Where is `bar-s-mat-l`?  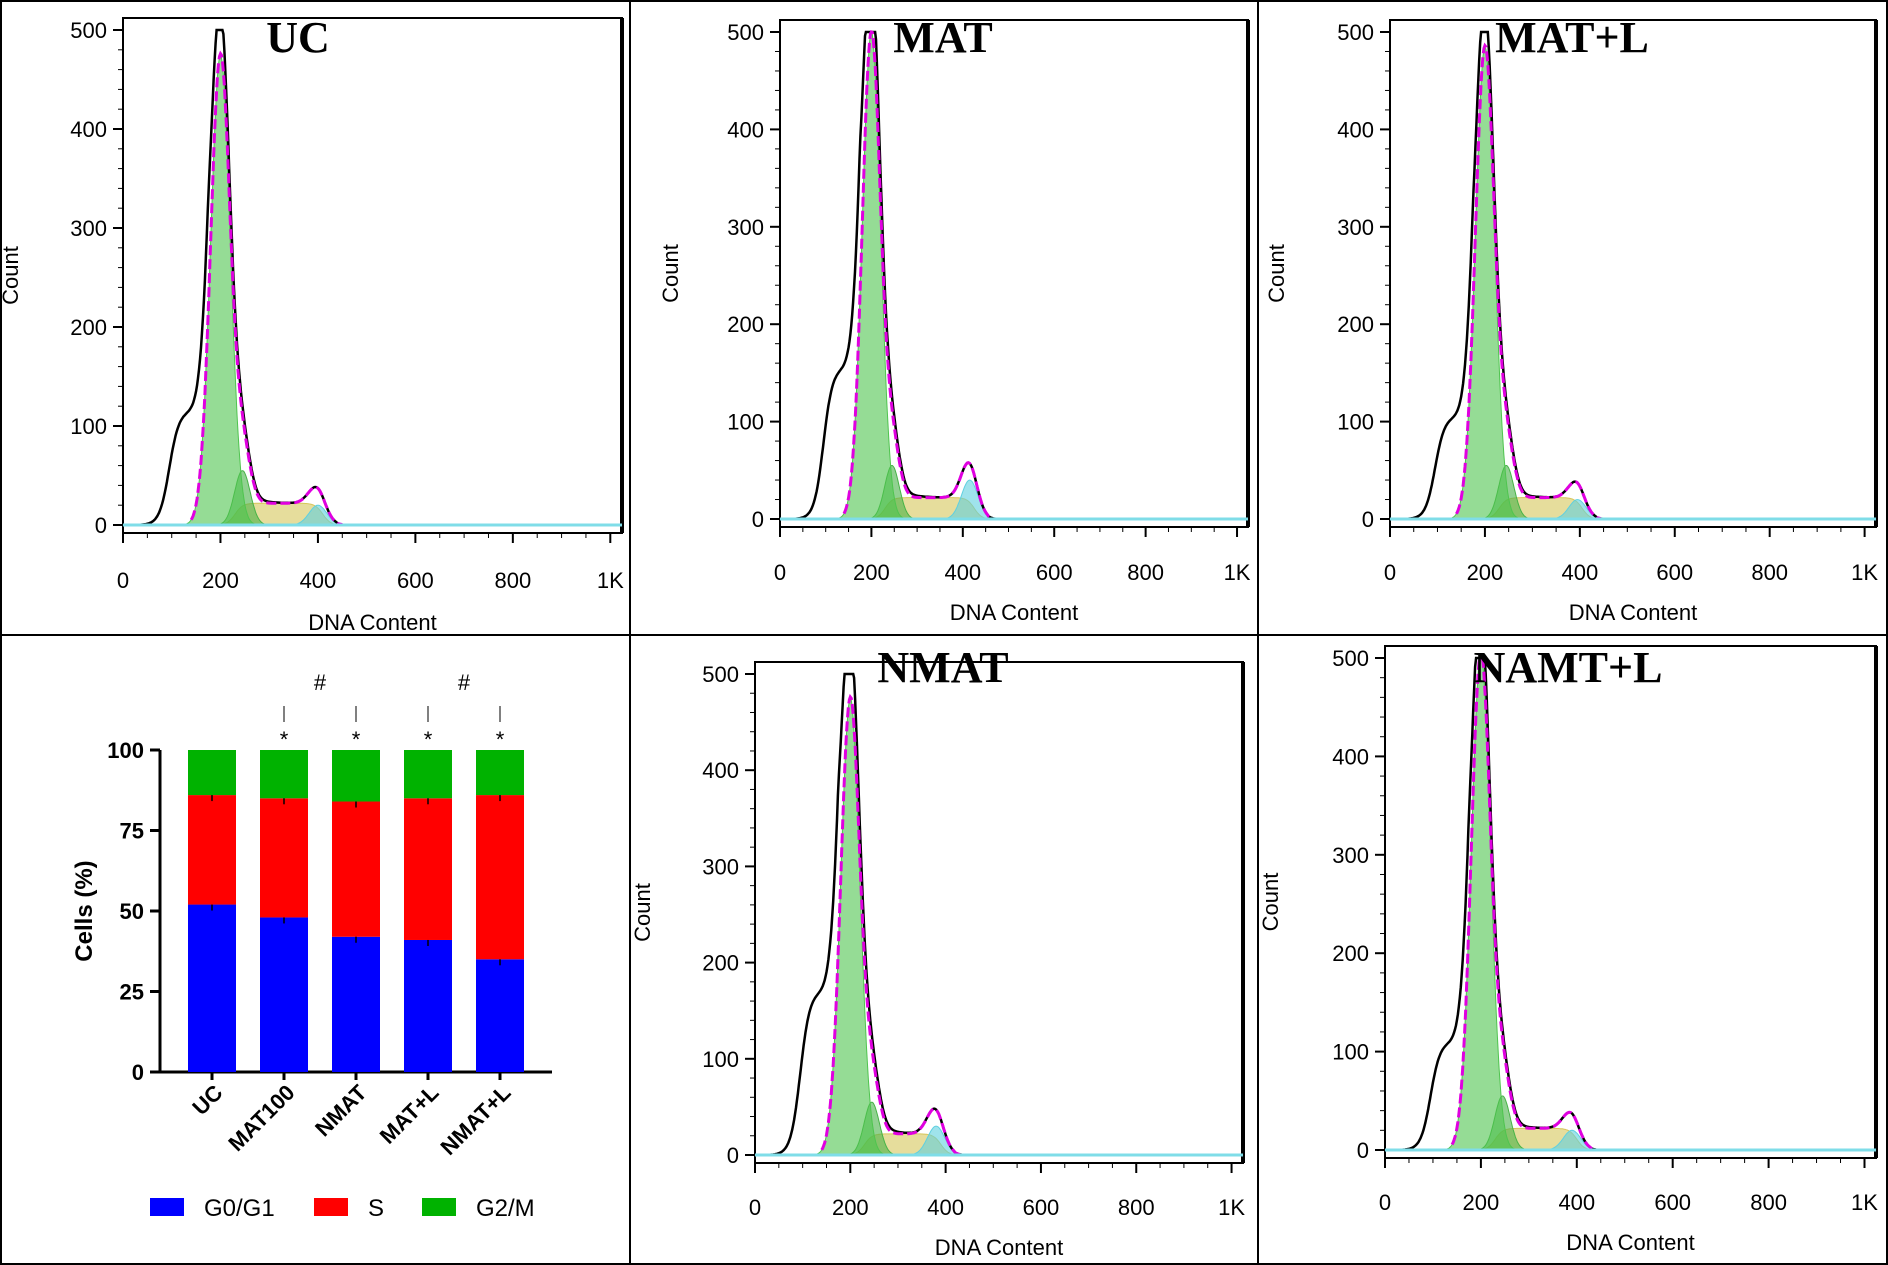 bar-s-mat-l is located at coordinates (428, 869).